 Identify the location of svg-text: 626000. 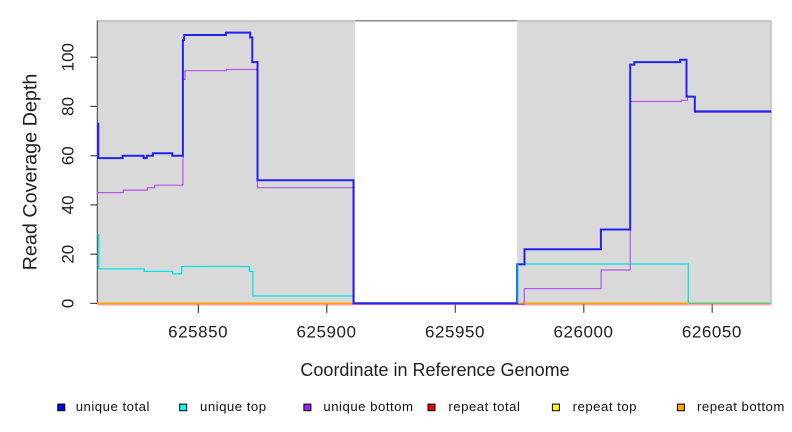
(583, 332).